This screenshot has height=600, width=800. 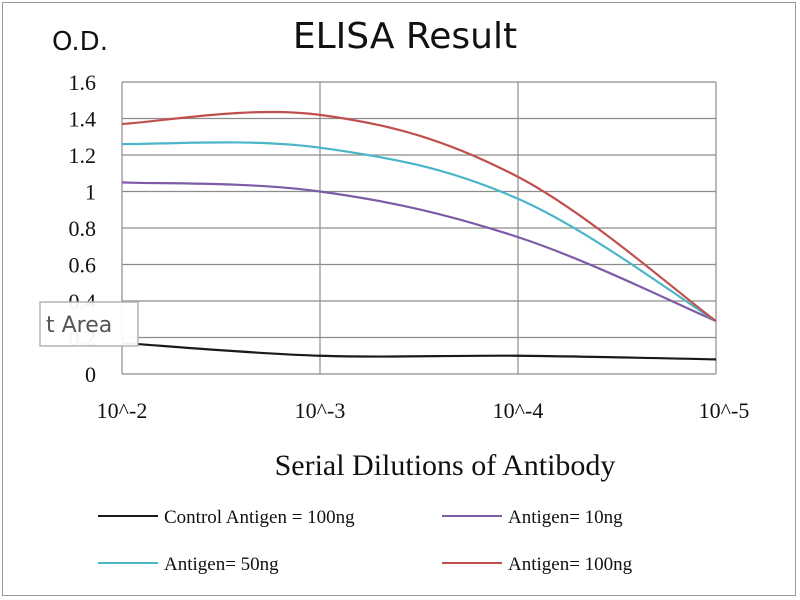 What do you see at coordinates (221, 564) in the screenshot?
I see `legend-label: Antigen= 50ng` at bounding box center [221, 564].